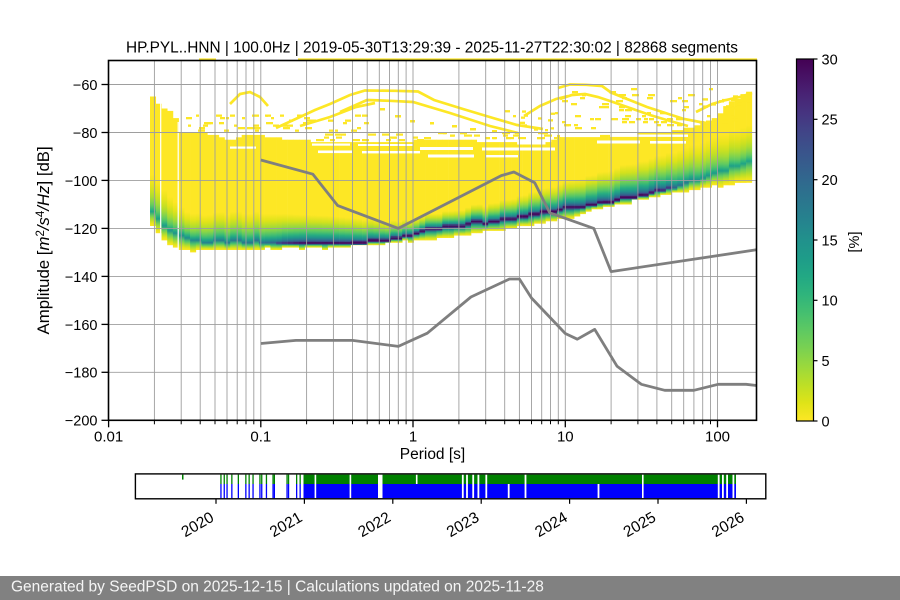 The image size is (900, 600). I want to click on svg-text: 100, so click(717, 436).